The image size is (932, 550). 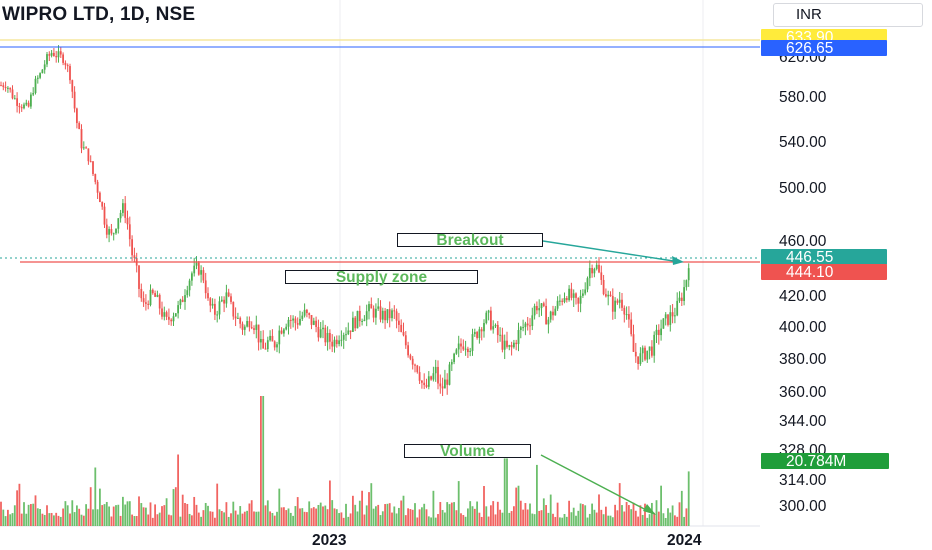 I want to click on currency-selector: INR, so click(x=848, y=15).